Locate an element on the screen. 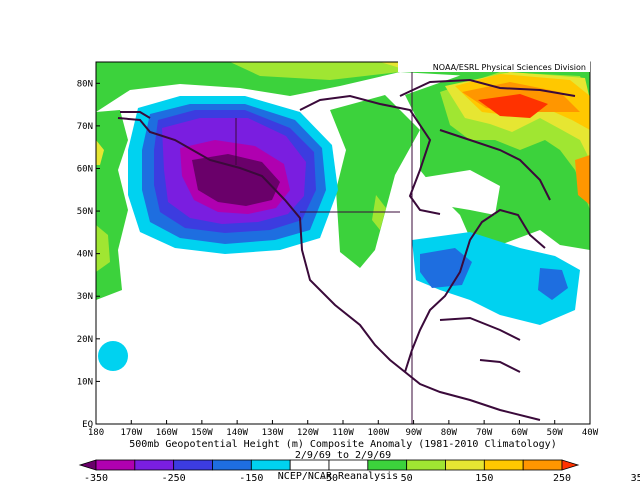 The image size is (640, 496). colorbar-label: -50 is located at coordinates (329, 478).